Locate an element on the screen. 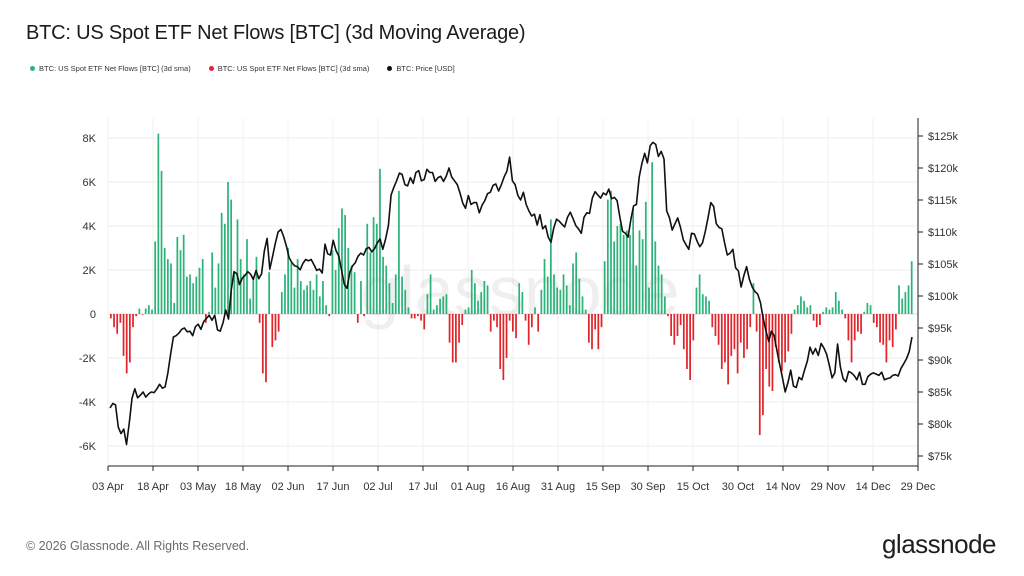  legend-item-price: BTC: Price [USD] is located at coordinates (421, 68).